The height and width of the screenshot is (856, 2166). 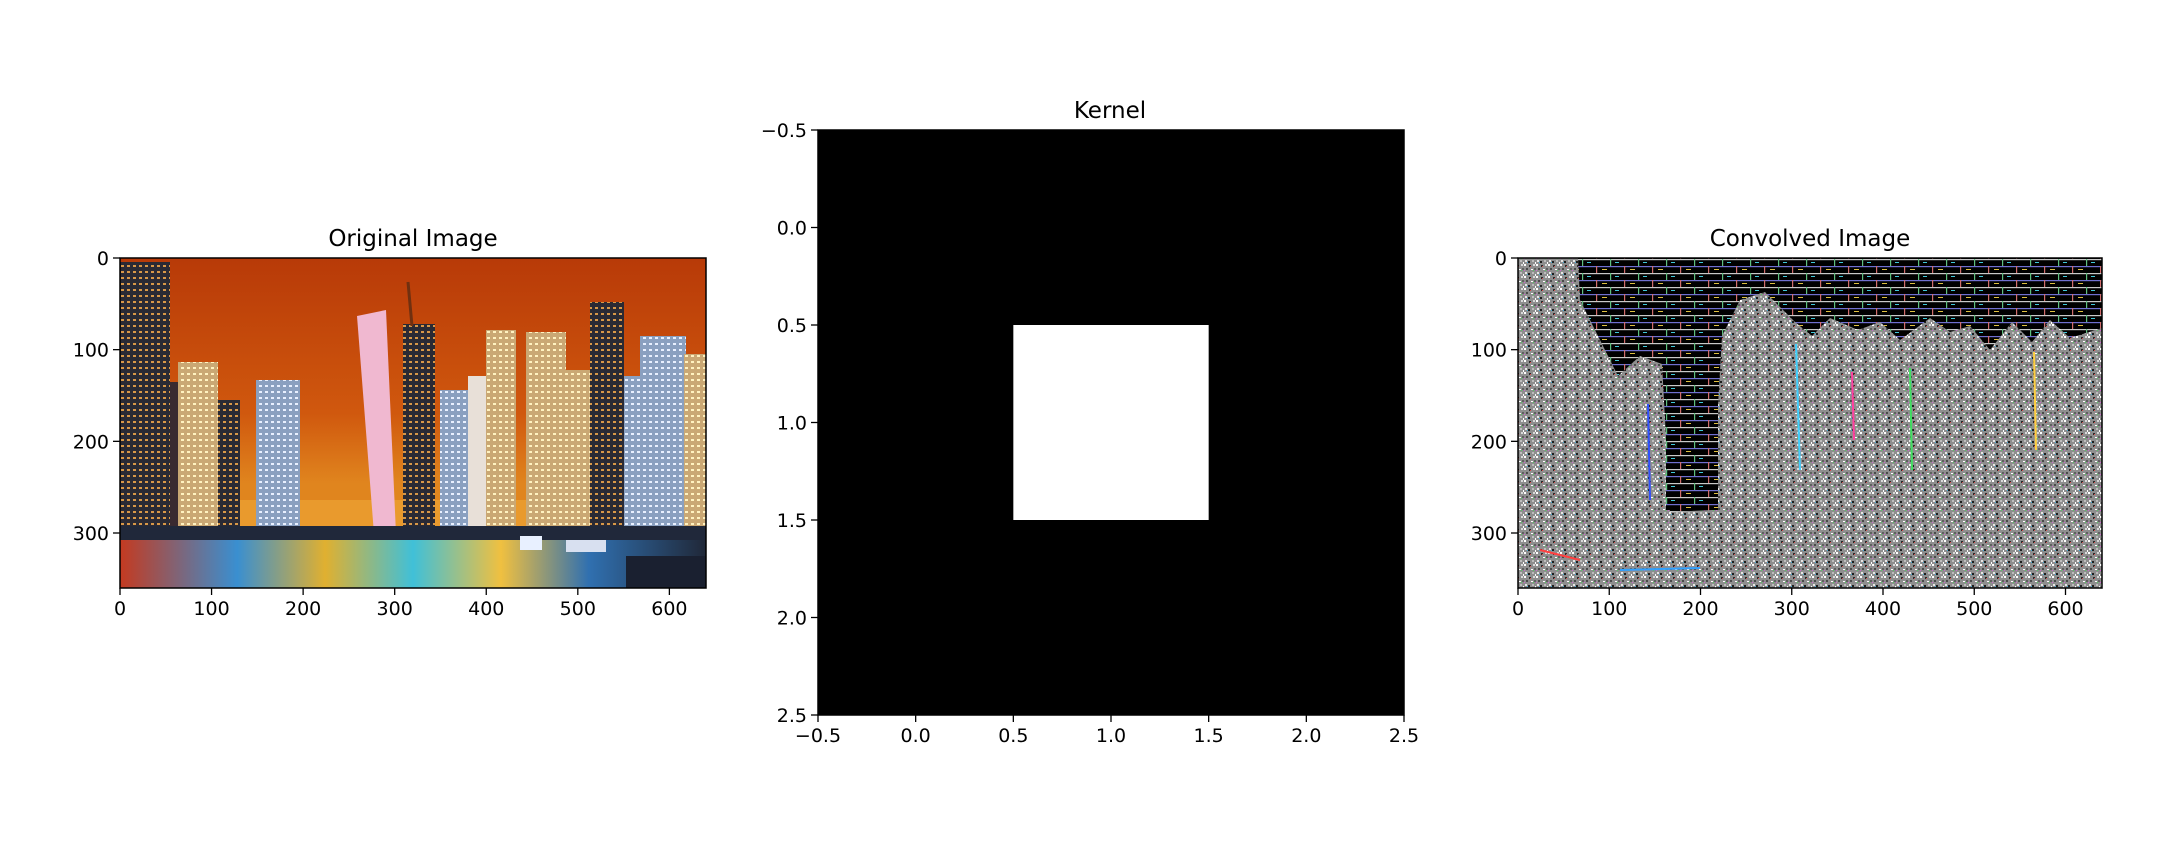 I want to click on original-image-panel: Original Image, so click(x=390, y=423).